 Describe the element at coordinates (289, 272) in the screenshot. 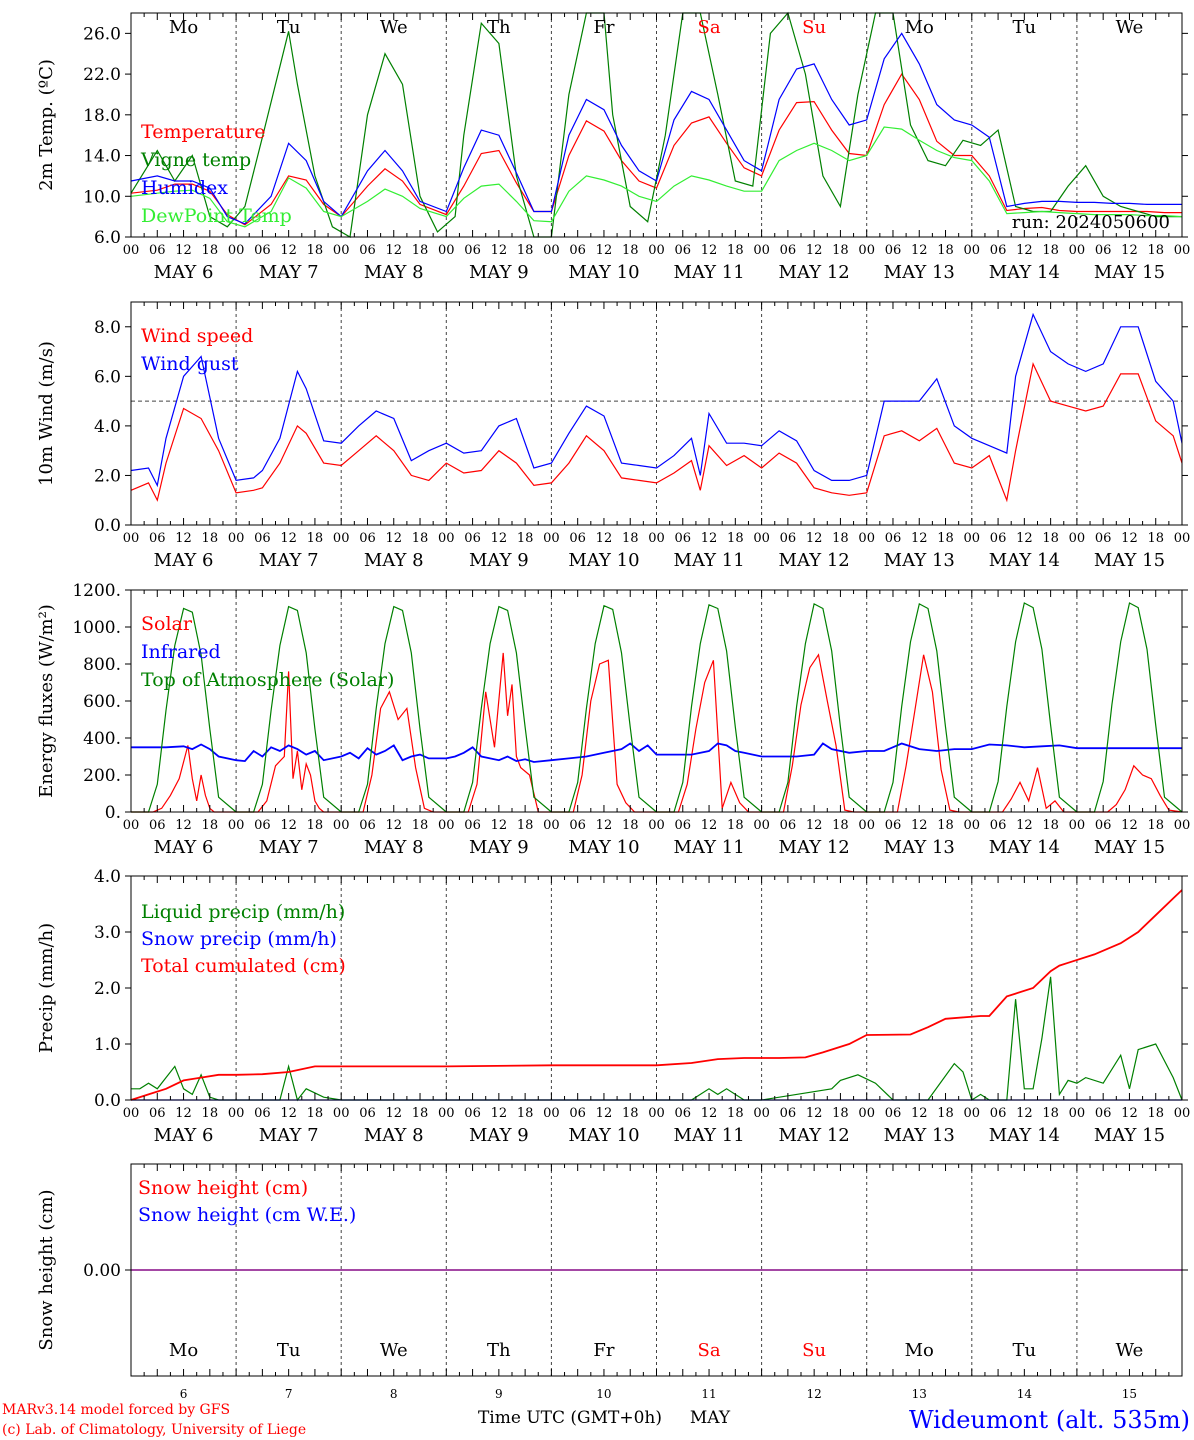

I see `date-label: MAY 7` at that location.